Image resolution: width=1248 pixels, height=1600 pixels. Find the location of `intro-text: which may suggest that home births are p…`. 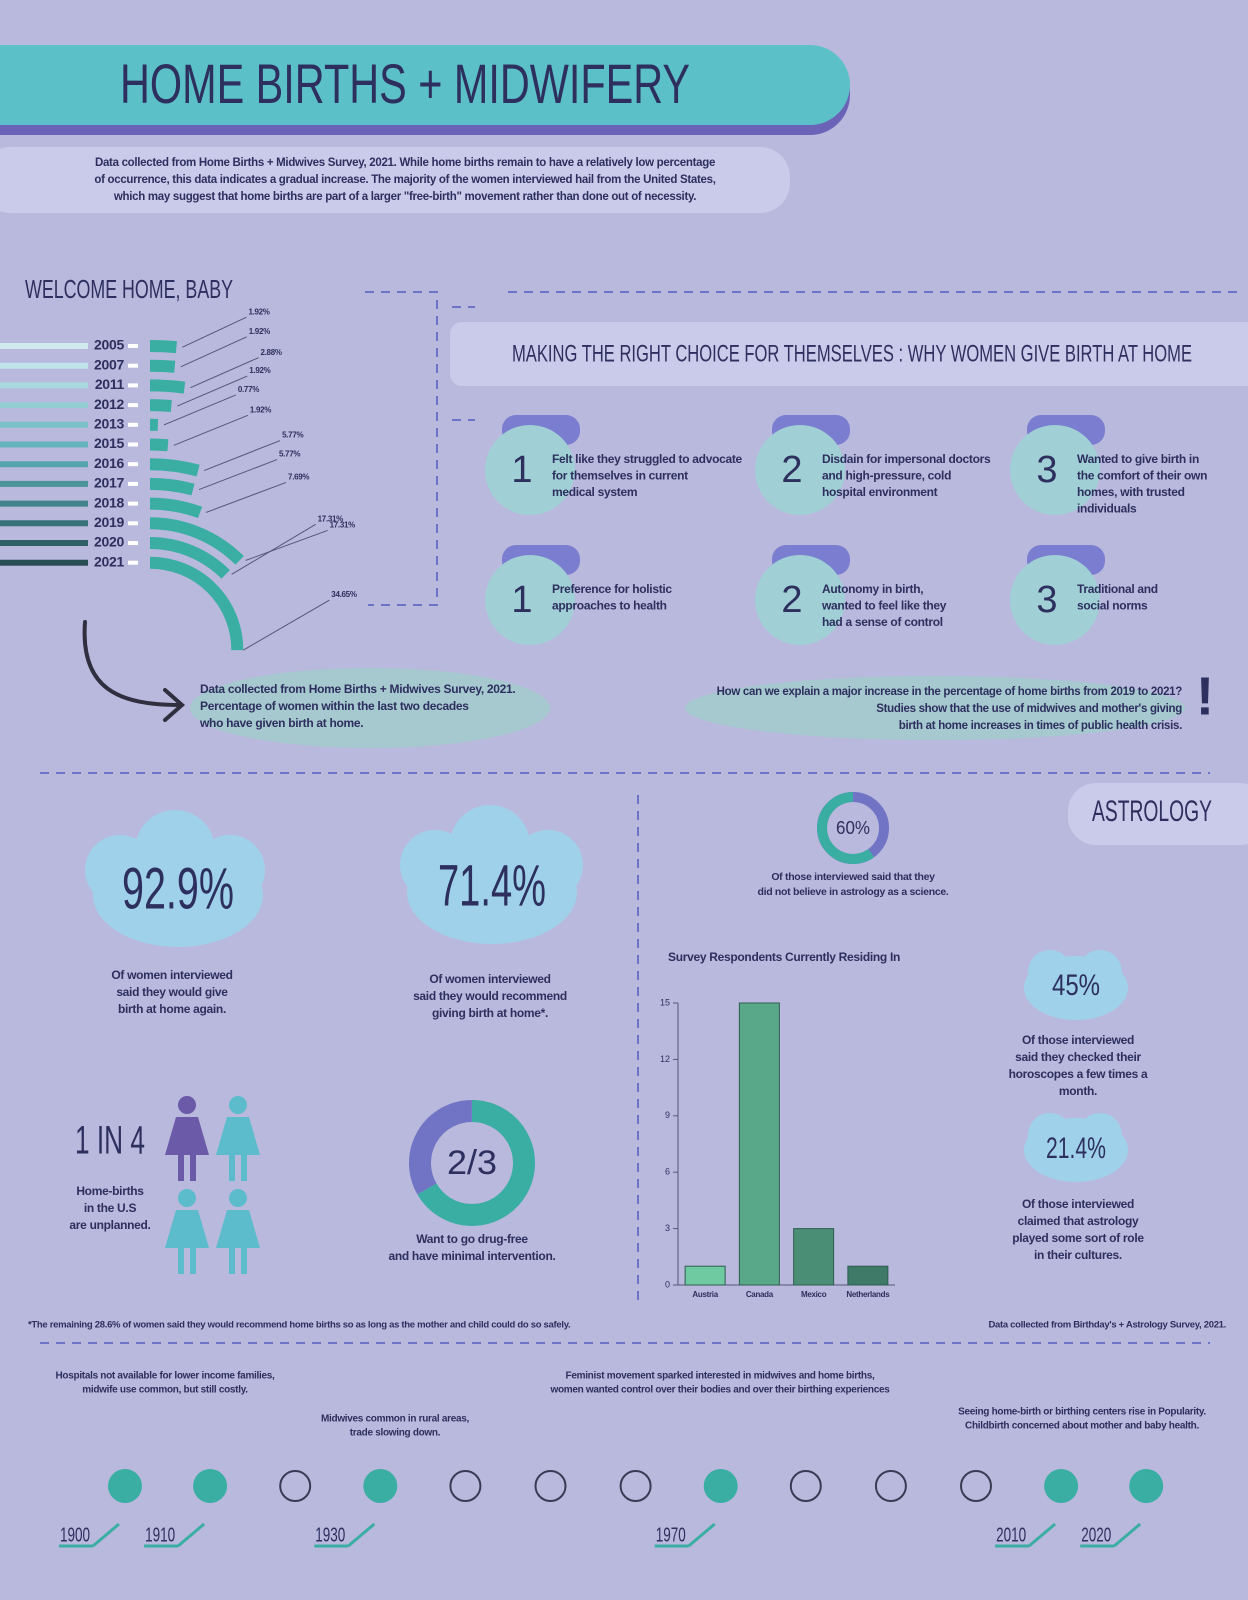

intro-text: which may suggest that home births are p… is located at coordinates (404, 197).